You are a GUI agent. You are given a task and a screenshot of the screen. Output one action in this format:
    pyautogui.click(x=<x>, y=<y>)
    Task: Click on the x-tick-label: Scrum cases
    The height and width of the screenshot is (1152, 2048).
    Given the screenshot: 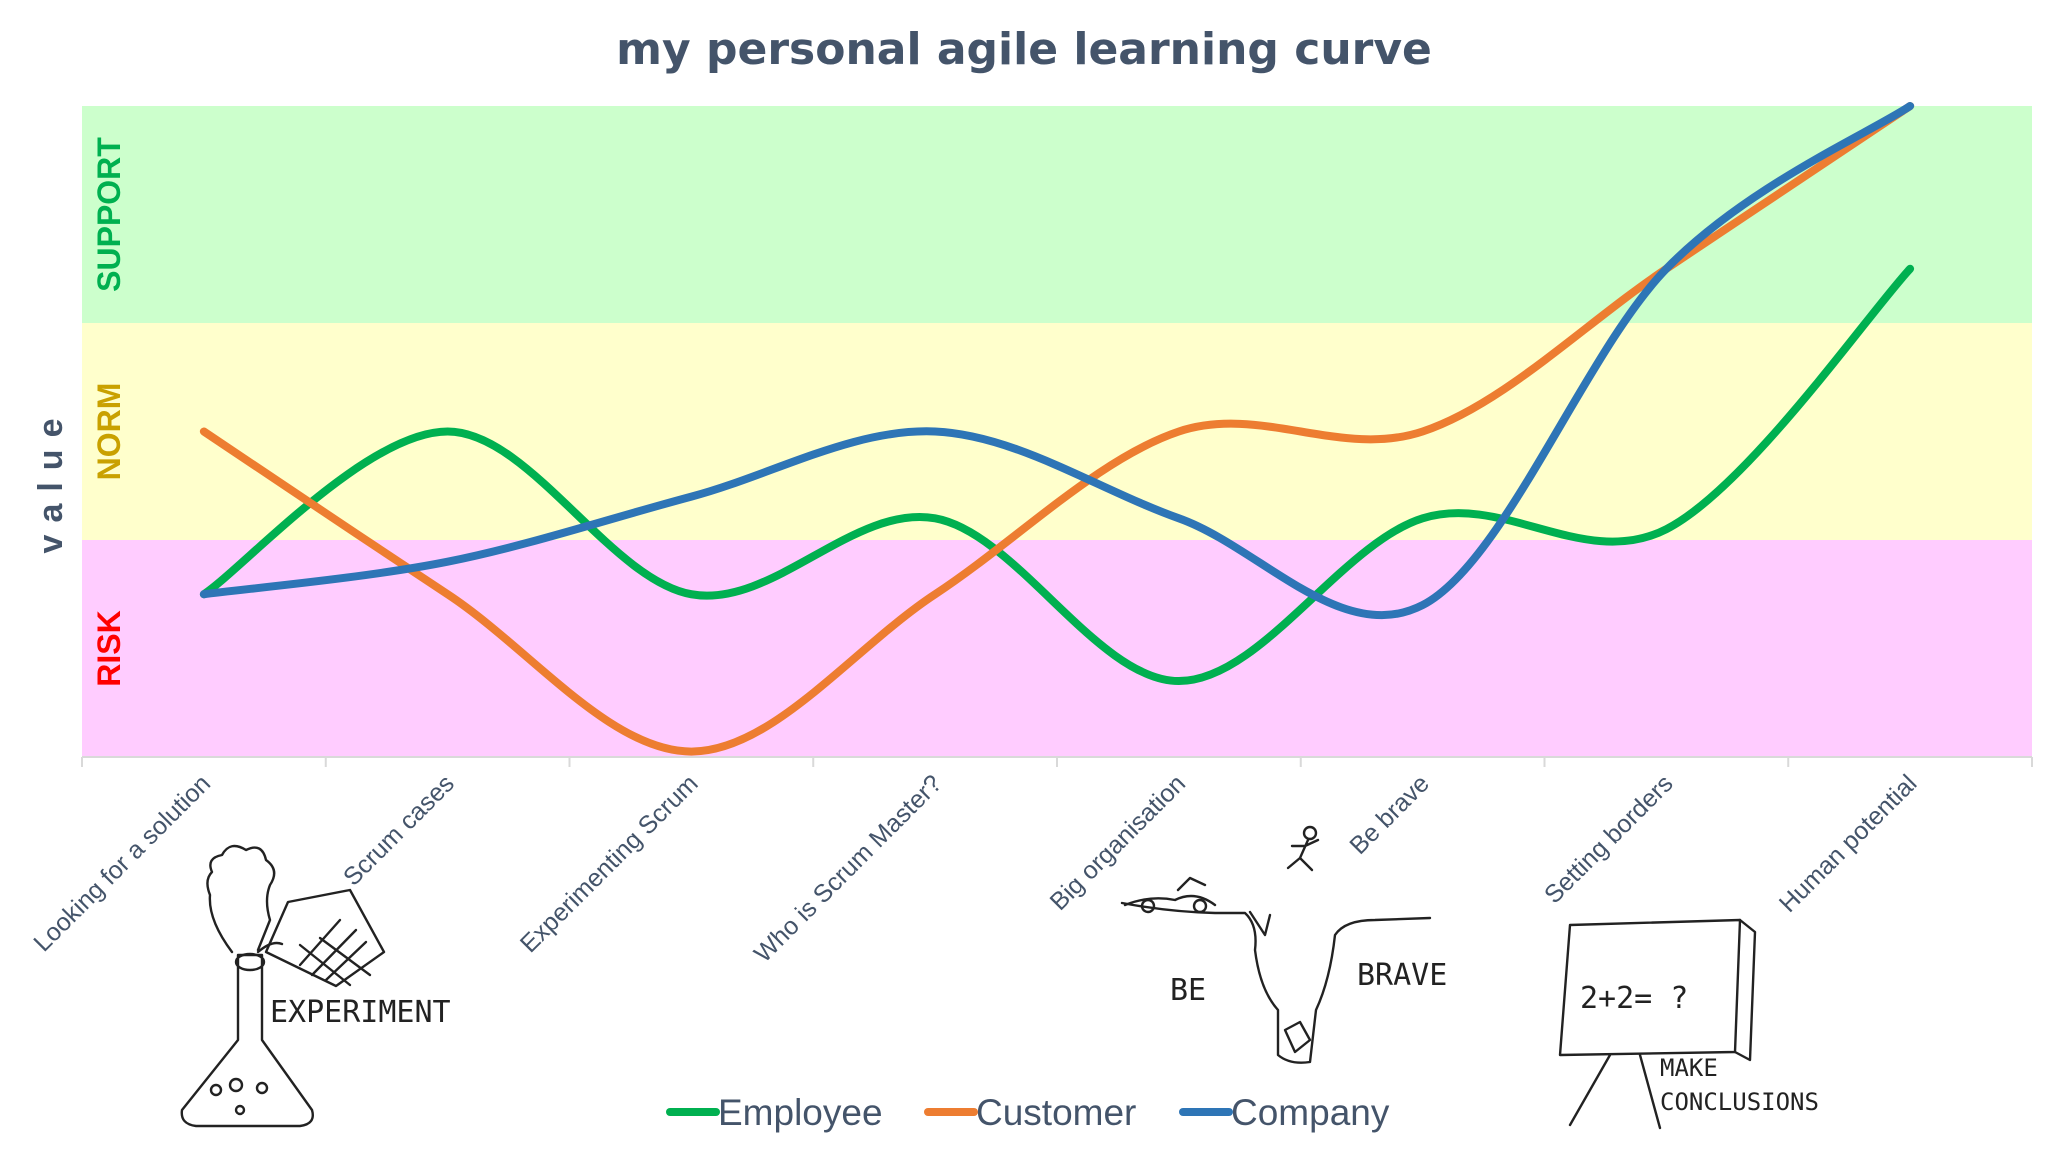 What is the action you would take?
    pyautogui.click(x=399, y=830)
    